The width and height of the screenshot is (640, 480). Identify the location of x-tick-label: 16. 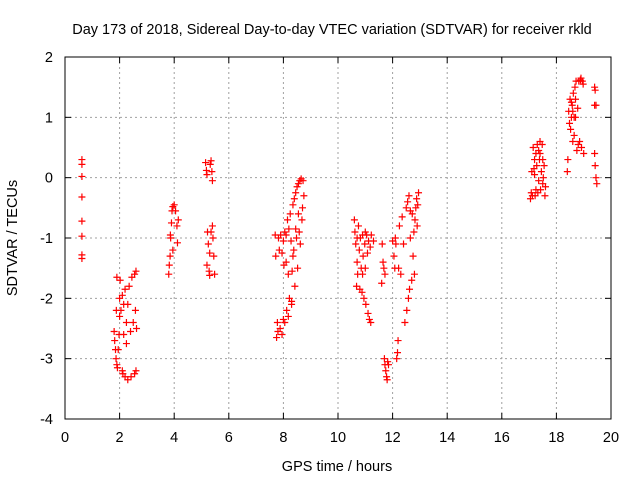
(502, 438).